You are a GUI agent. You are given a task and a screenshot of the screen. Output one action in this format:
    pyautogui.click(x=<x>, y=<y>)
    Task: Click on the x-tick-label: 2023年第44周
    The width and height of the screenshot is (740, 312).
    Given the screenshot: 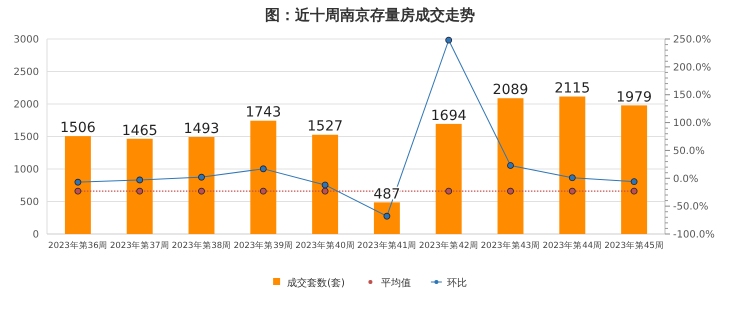 What is the action you would take?
    pyautogui.click(x=572, y=245)
    